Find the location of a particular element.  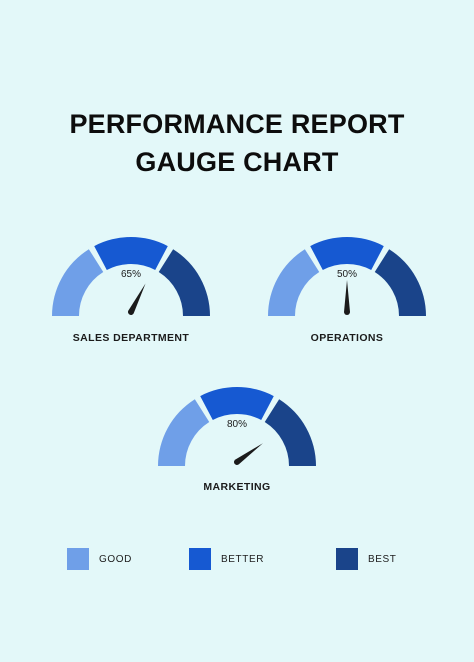

legend-swatch-good is located at coordinates (78, 559).